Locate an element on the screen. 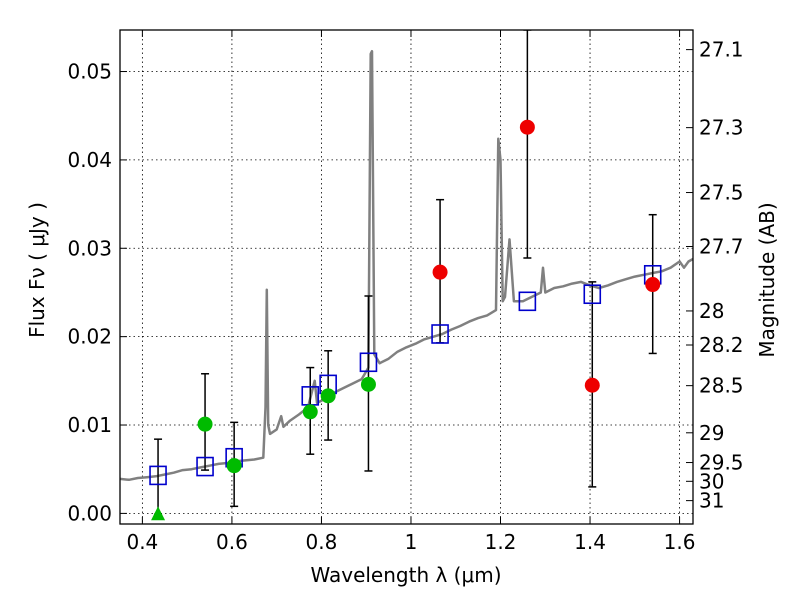 The image size is (800, 600). x-tick-label: 1.6 is located at coordinates (680, 542).